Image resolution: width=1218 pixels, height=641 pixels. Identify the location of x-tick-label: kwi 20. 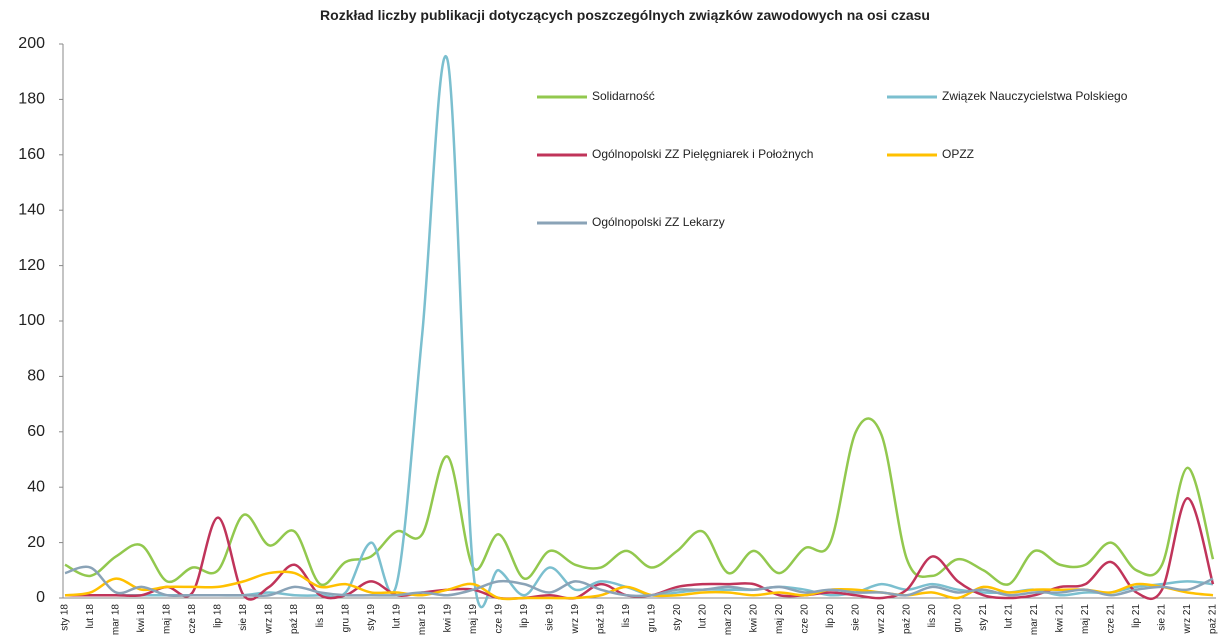
(753, 618).